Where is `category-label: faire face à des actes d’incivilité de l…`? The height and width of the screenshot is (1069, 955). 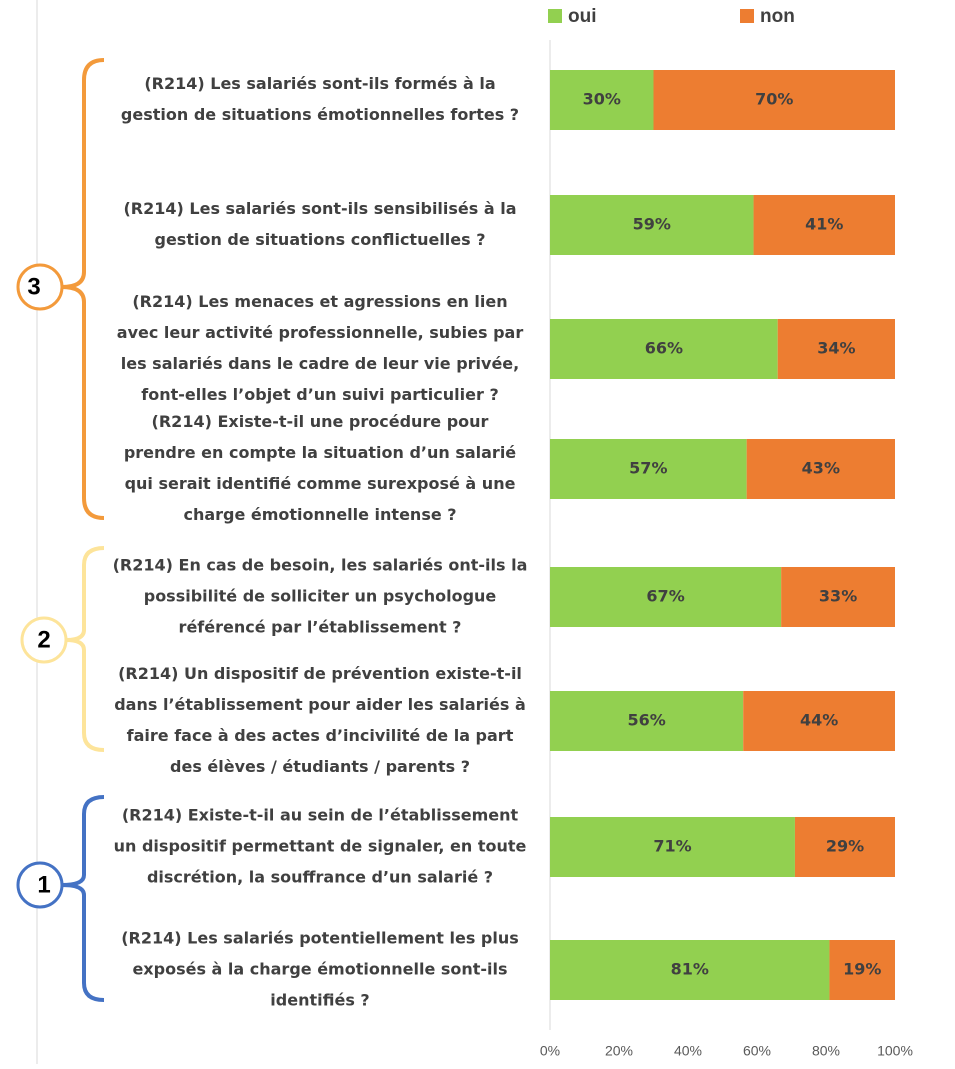
category-label: faire face à des actes d’incivilité de l… is located at coordinates (320, 735).